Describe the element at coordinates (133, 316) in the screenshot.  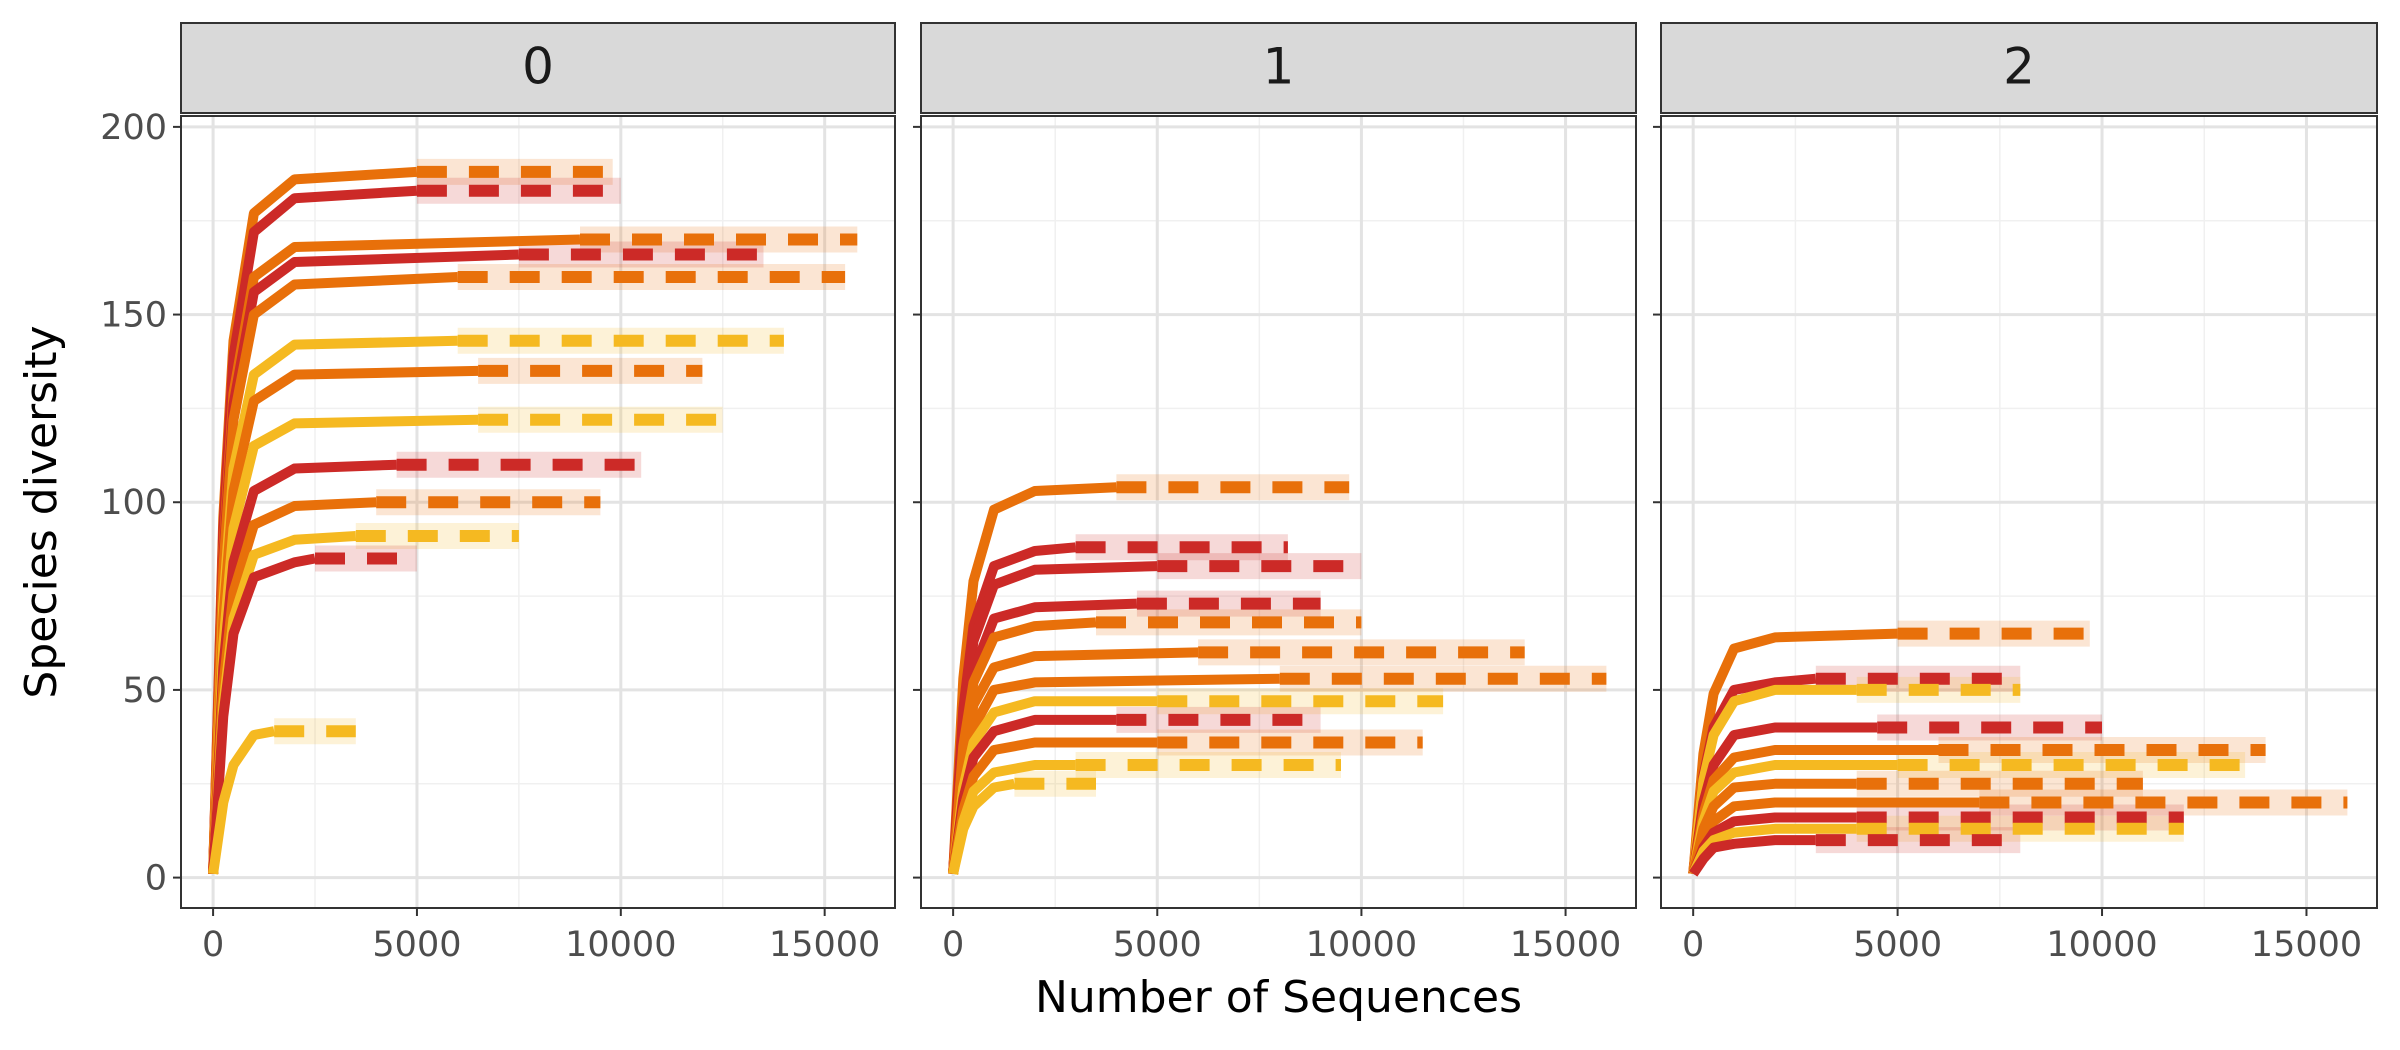
I see `y-tick-label: 150` at that location.